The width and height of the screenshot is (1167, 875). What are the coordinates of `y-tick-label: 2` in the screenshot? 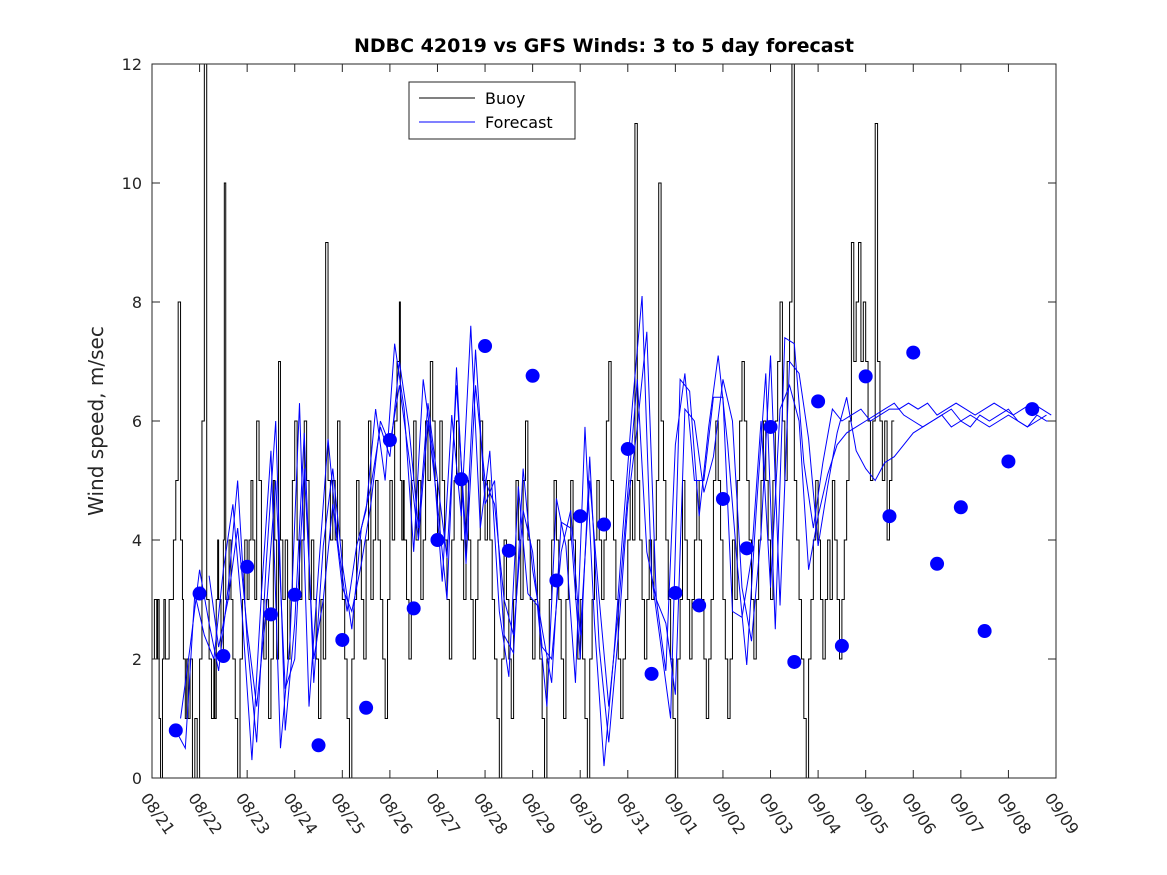 It's located at (137, 659).